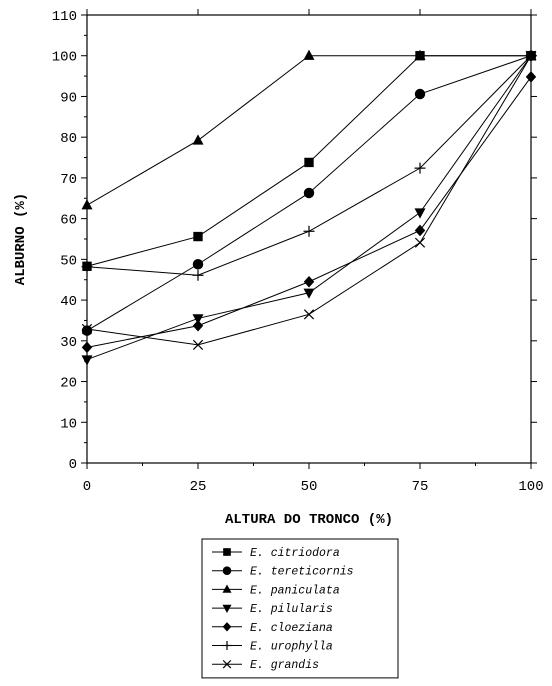  What do you see at coordinates (295, 590) in the screenshot?
I see `legend-label: E. paniculata` at bounding box center [295, 590].